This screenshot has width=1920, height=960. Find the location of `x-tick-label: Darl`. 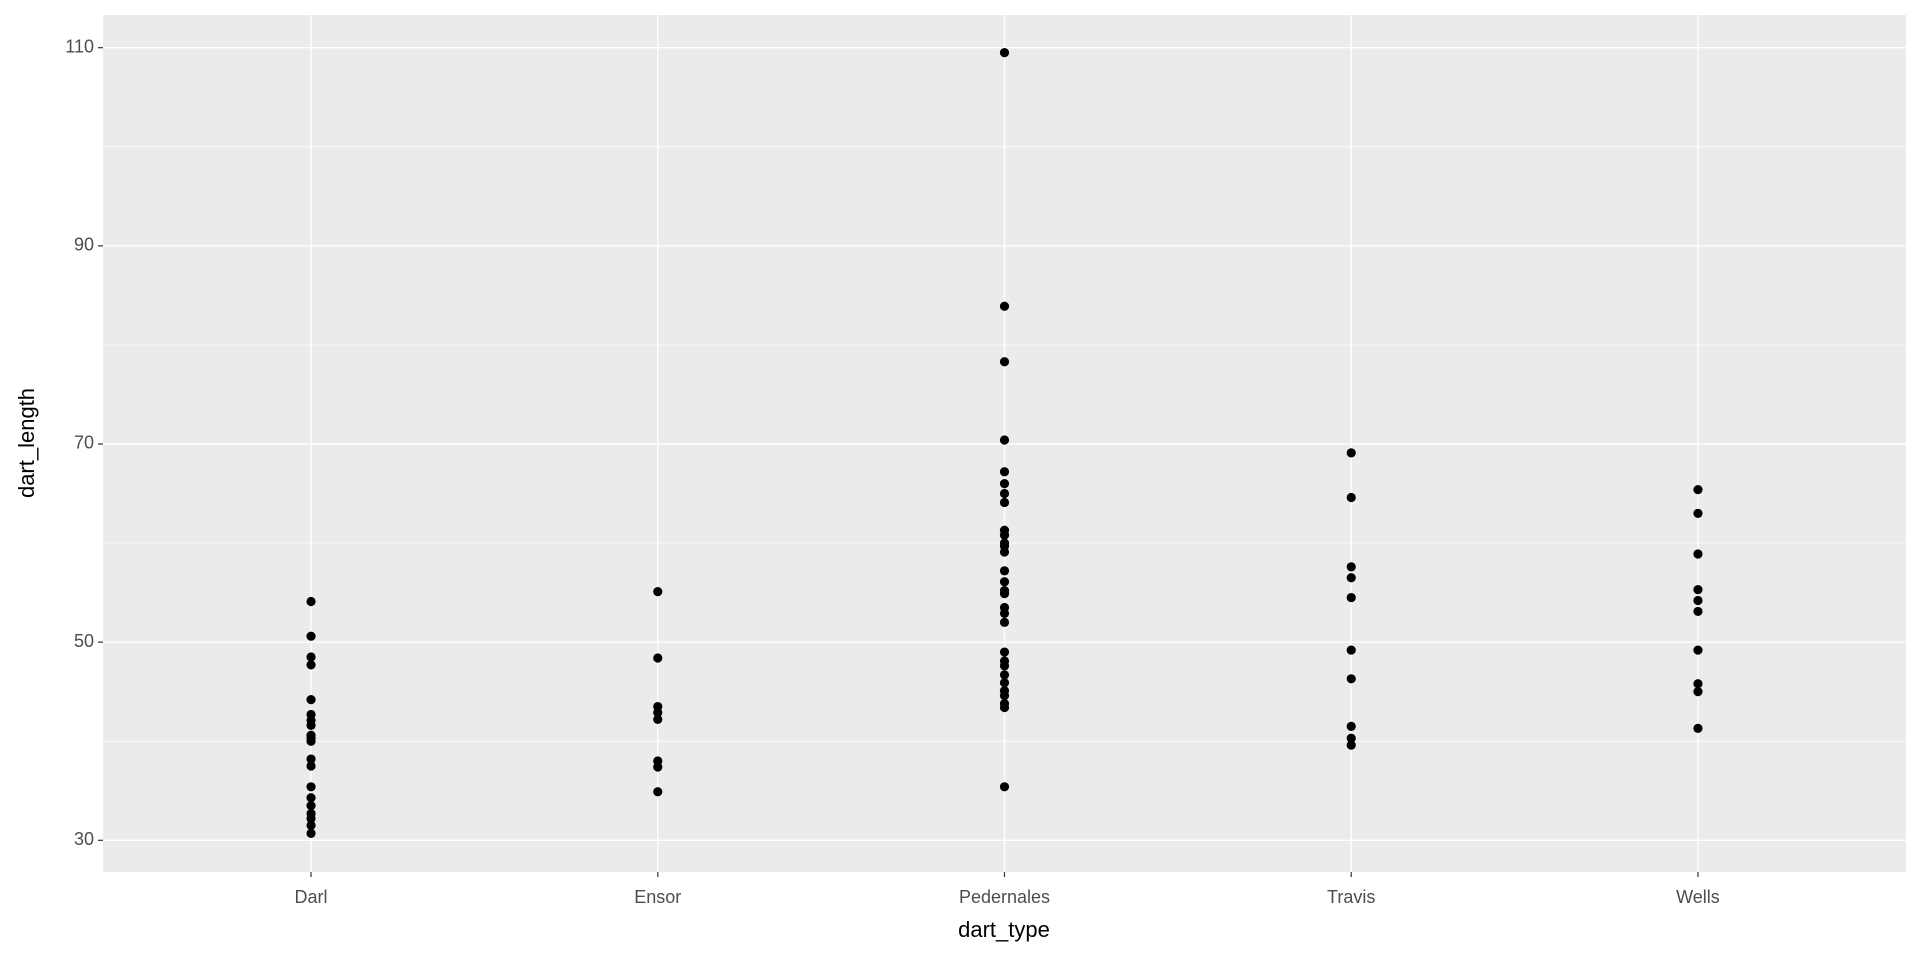

x-tick-label: Darl is located at coordinates (311, 897).